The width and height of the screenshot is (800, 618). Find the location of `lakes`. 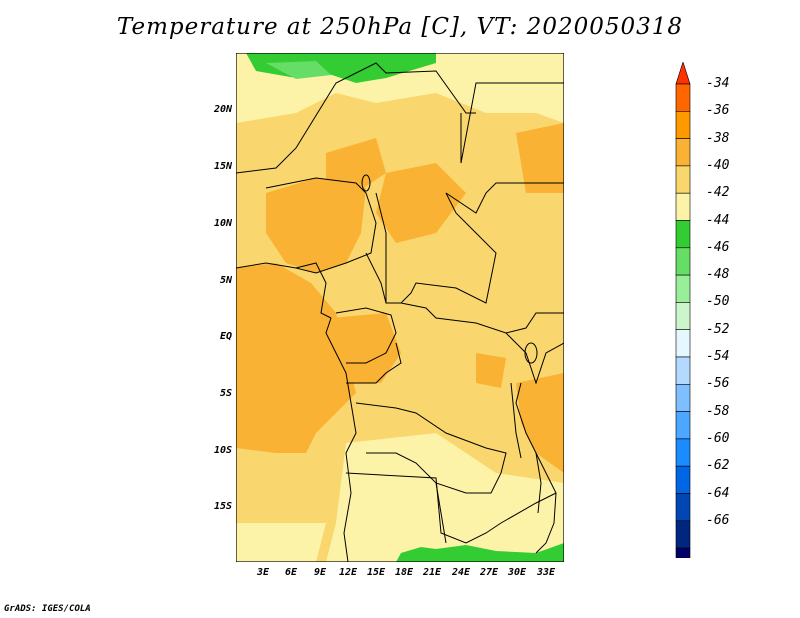

lakes is located at coordinates (451, 344).